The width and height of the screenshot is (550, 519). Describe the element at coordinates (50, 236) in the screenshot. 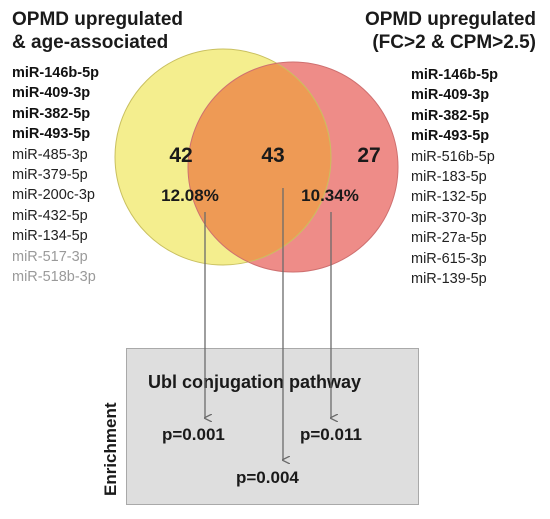

I see `mirna-item: miR-134-5p` at that location.